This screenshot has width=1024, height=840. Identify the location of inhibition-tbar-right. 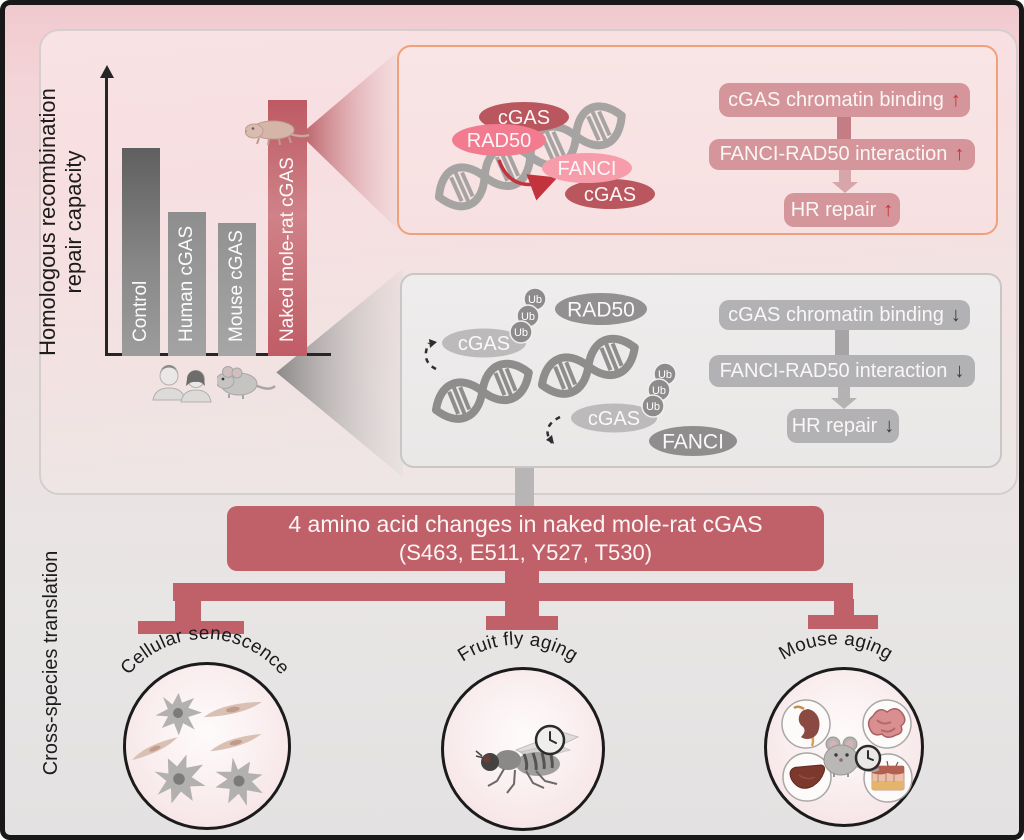
(843, 622).